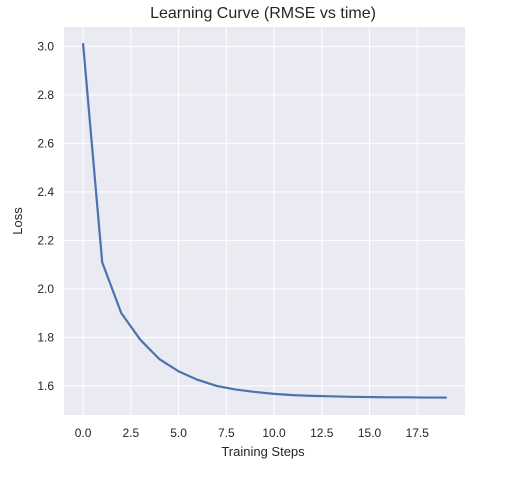 Image resolution: width=516 pixels, height=492 pixels. I want to click on y-tick-label: 3.0, so click(45, 46).